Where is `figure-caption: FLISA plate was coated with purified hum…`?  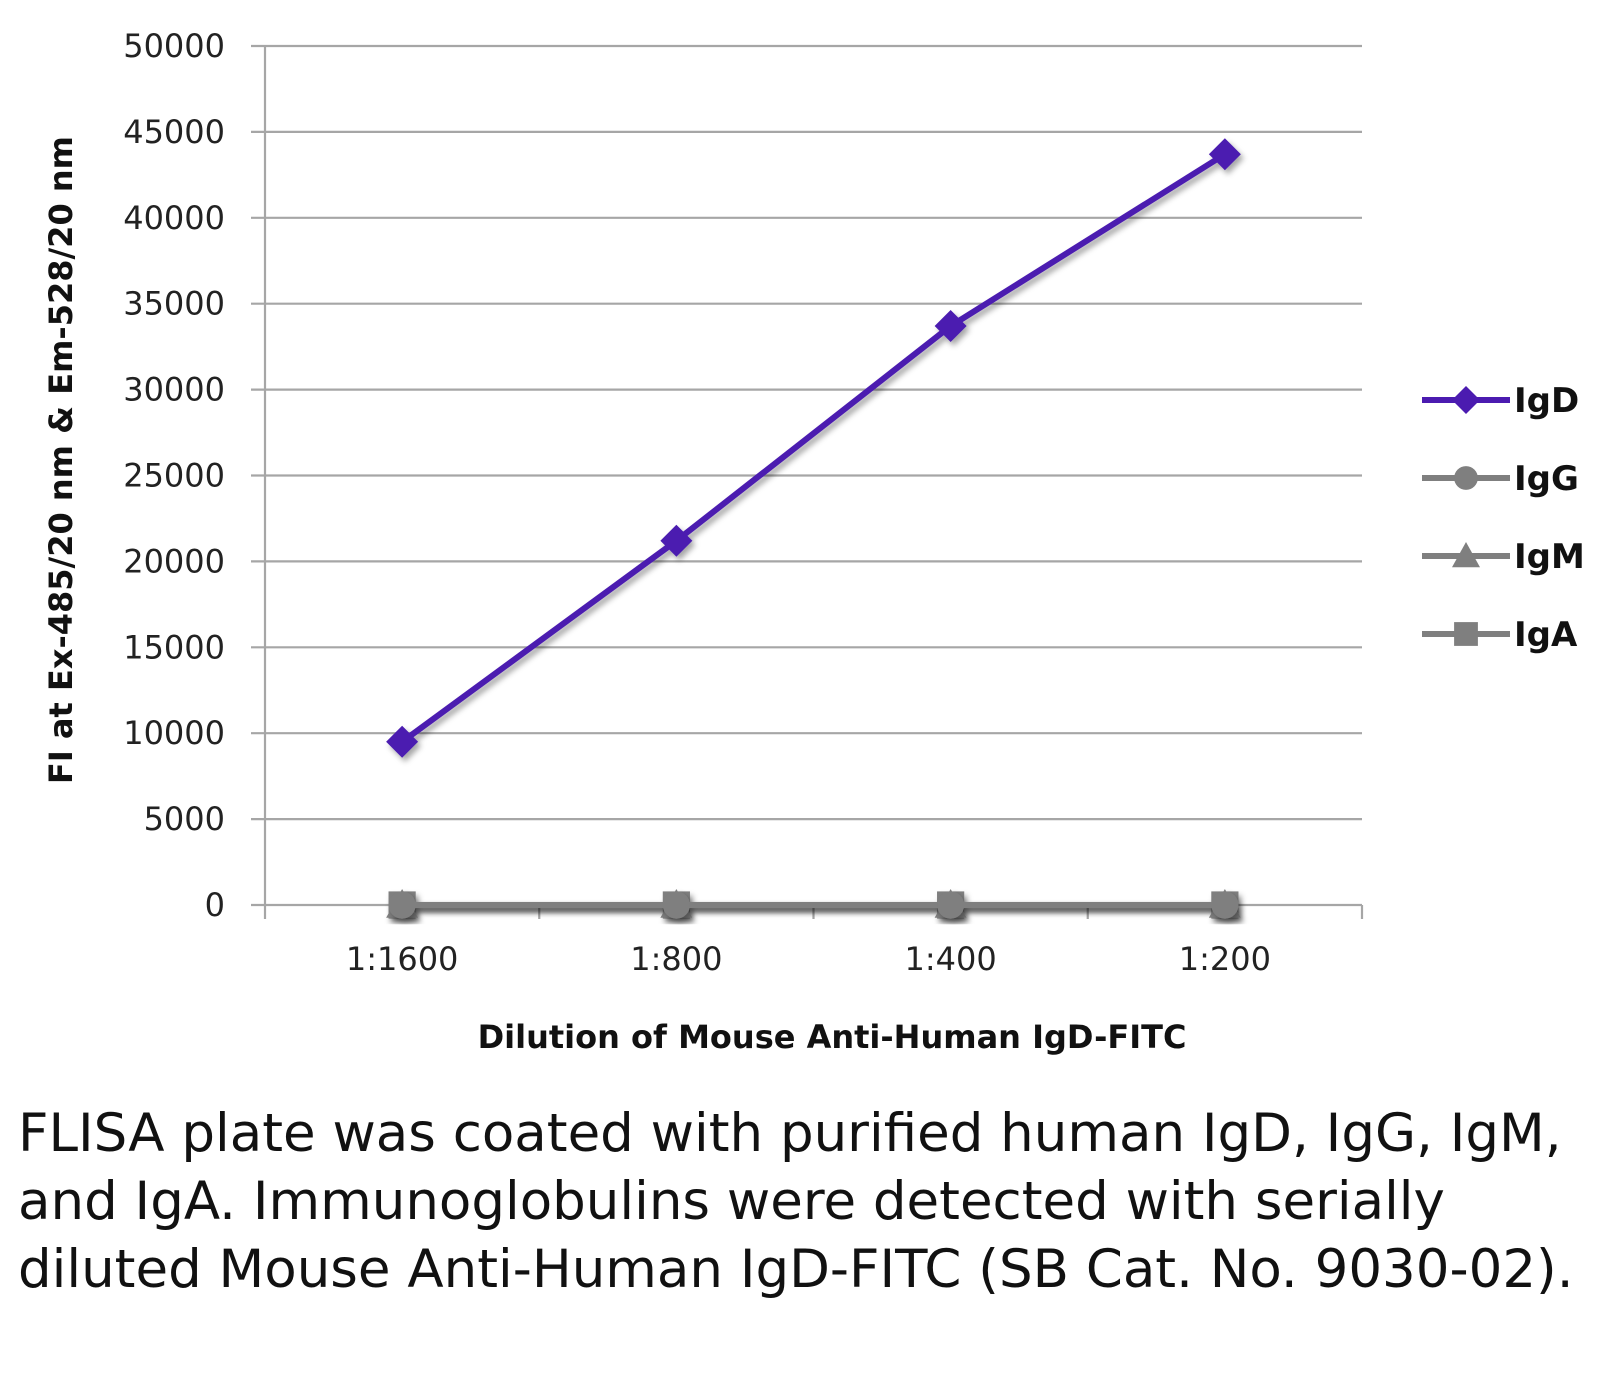 figure-caption: FLISA plate was coated with purified hum… is located at coordinates (796, 1201).